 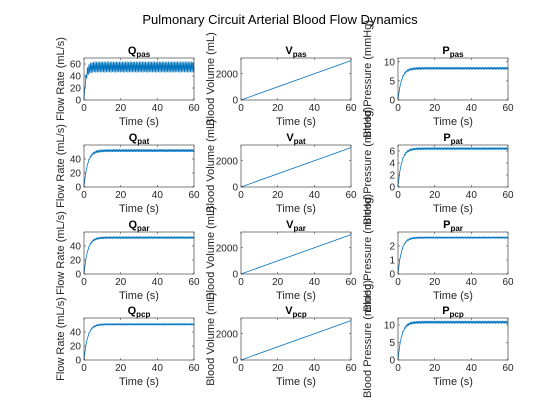 I want to click on subplot-title-sub: pas, so click(x=143, y=54).